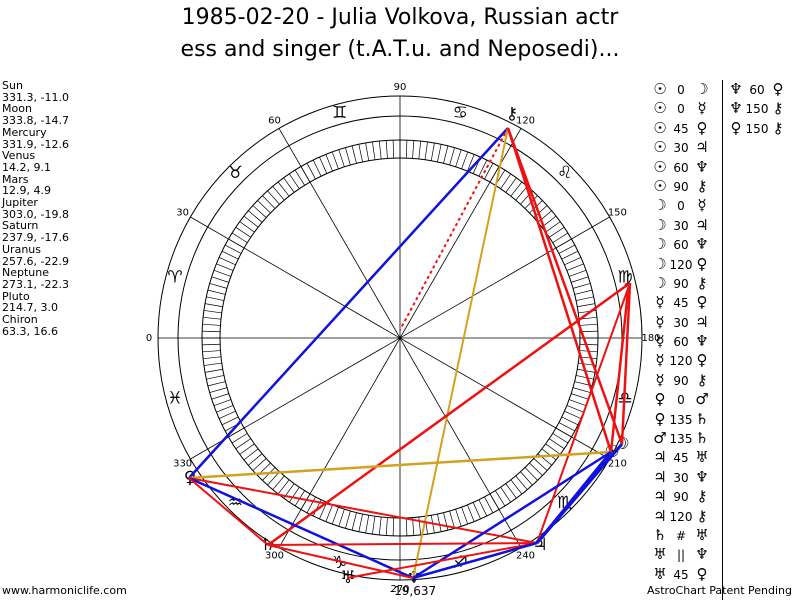 The image size is (800, 600). What do you see at coordinates (35, 261) in the screenshot?
I see `planet-coords: 257.6, -22.9` at bounding box center [35, 261].